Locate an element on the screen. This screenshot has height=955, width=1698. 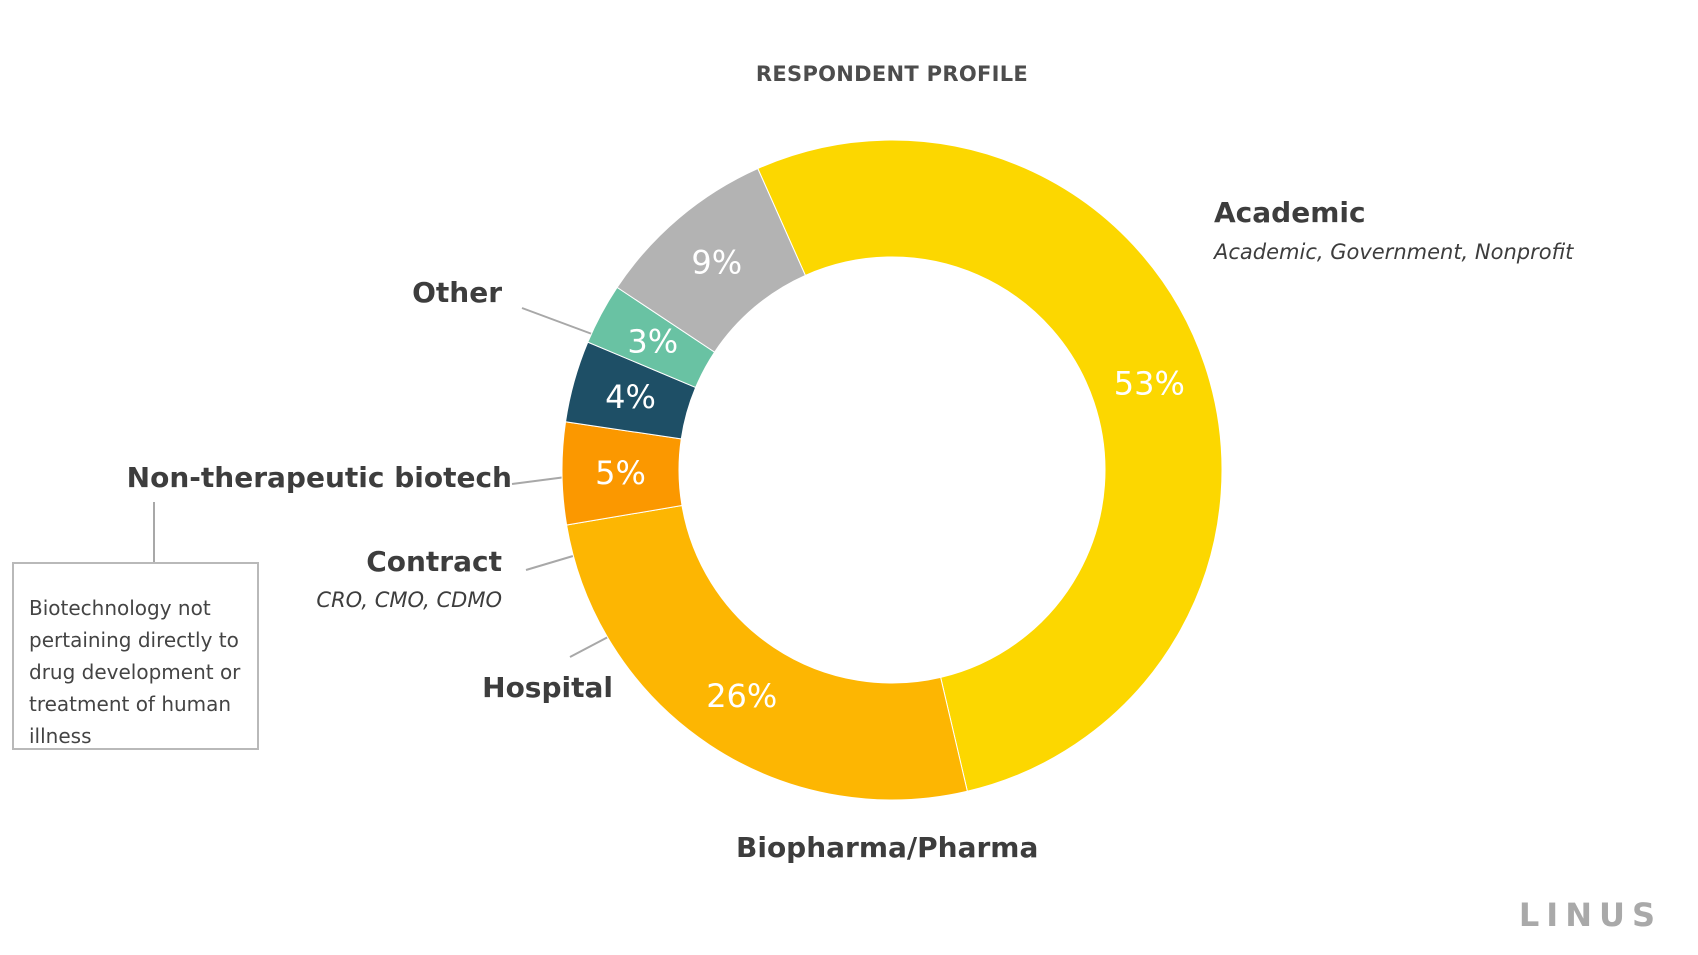
slice-name-biopharma: Biopharma/Pharma is located at coordinates (887, 847).